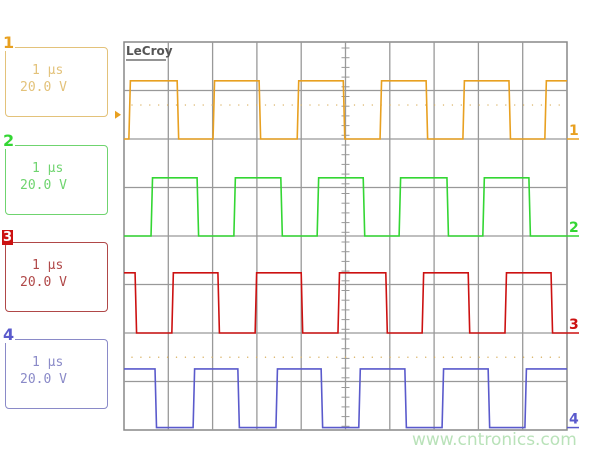 Image resolution: width=600 pixels, height=450 pixels. Describe the element at coordinates (43, 379) in the screenshot. I see `channel-4-scale: 20.0 V` at that location.